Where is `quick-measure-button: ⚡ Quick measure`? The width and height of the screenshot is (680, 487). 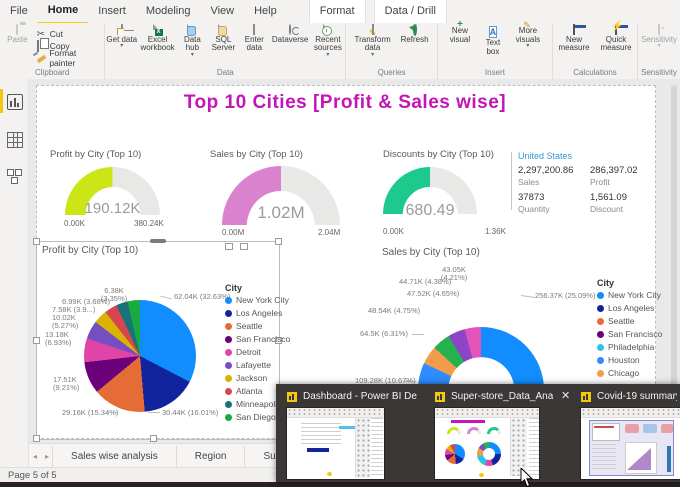 quick-measure-button: ⚡ Quick measure is located at coordinates (616, 36).